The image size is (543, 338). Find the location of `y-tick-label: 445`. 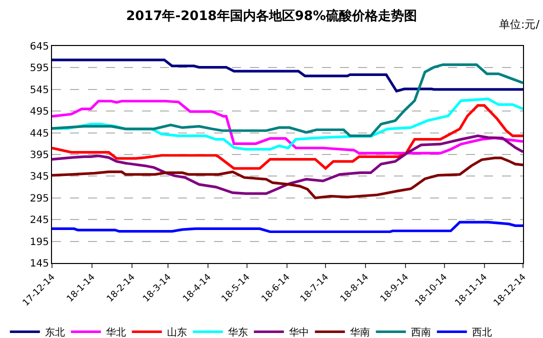

y-tick-label: 445 is located at coordinates (39, 134).